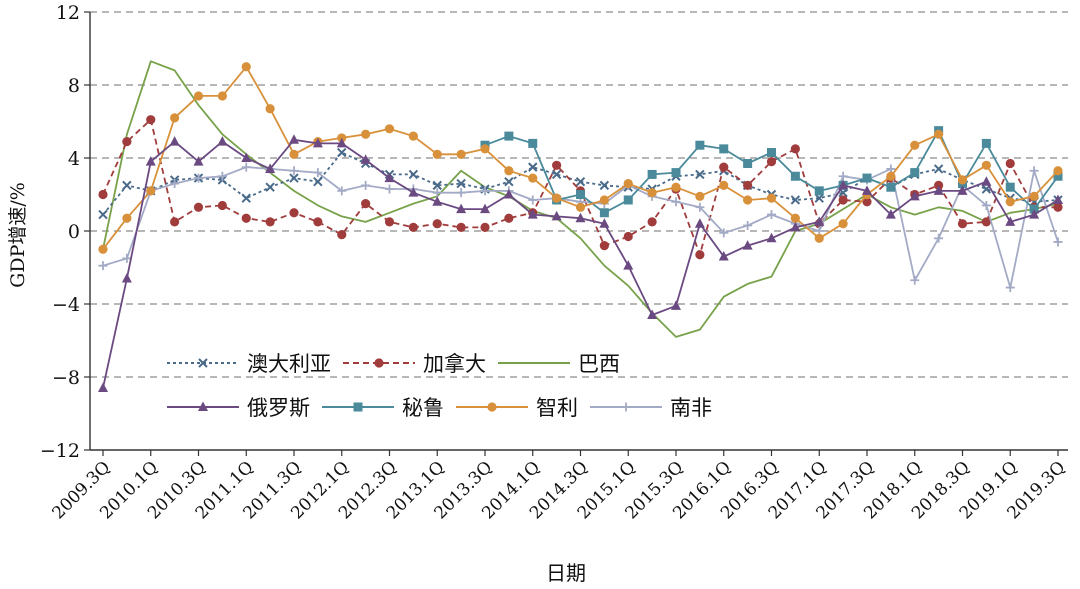 This screenshot has width=1080, height=589. What do you see at coordinates (379, 363) in the screenshot?
I see `legend-swatch-canada` at bounding box center [379, 363].